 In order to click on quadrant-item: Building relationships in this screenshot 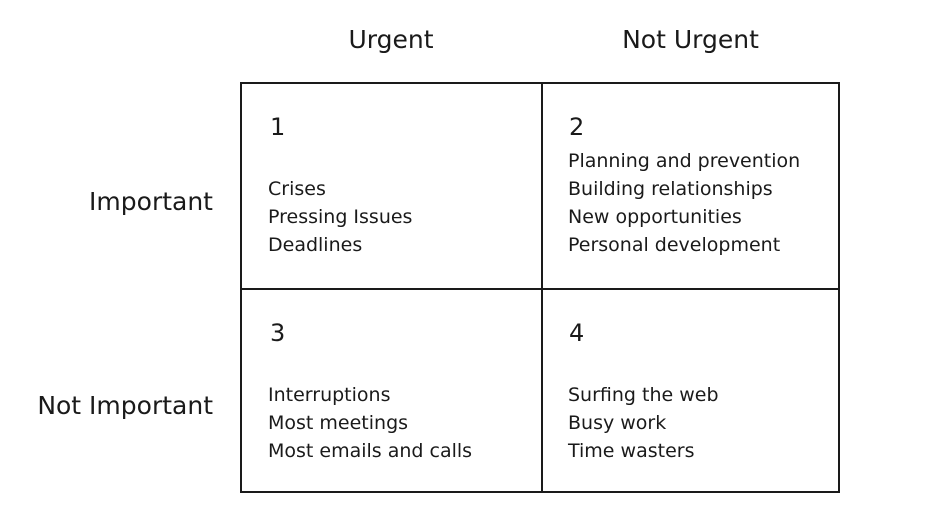, I will do `click(670, 189)`.